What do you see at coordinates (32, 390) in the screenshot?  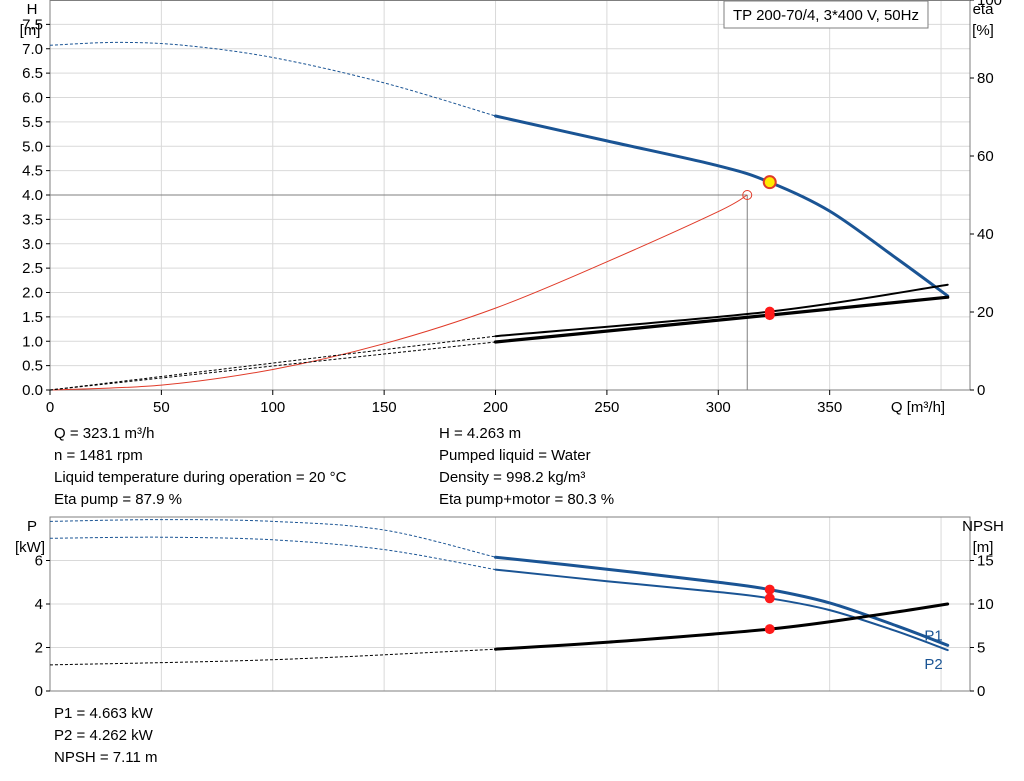 I see `chart1-y-tick-label: 0.0` at bounding box center [32, 390].